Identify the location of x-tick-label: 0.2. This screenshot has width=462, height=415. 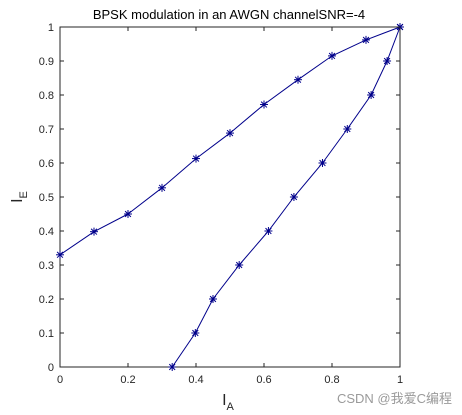
(127, 380).